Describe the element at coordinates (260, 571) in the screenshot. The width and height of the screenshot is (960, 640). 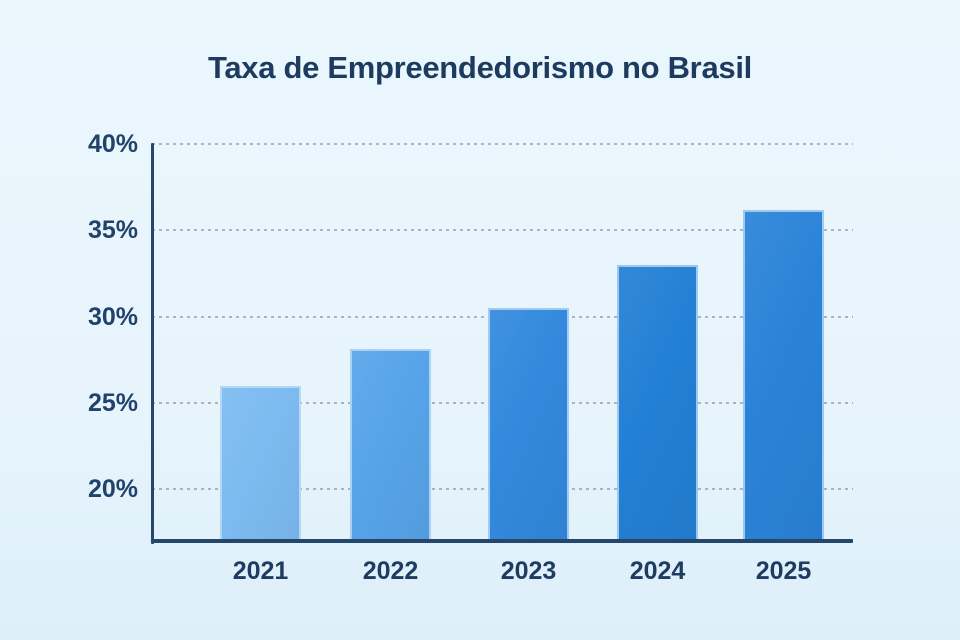
I see `x-axis-label-2021: 2021` at that location.